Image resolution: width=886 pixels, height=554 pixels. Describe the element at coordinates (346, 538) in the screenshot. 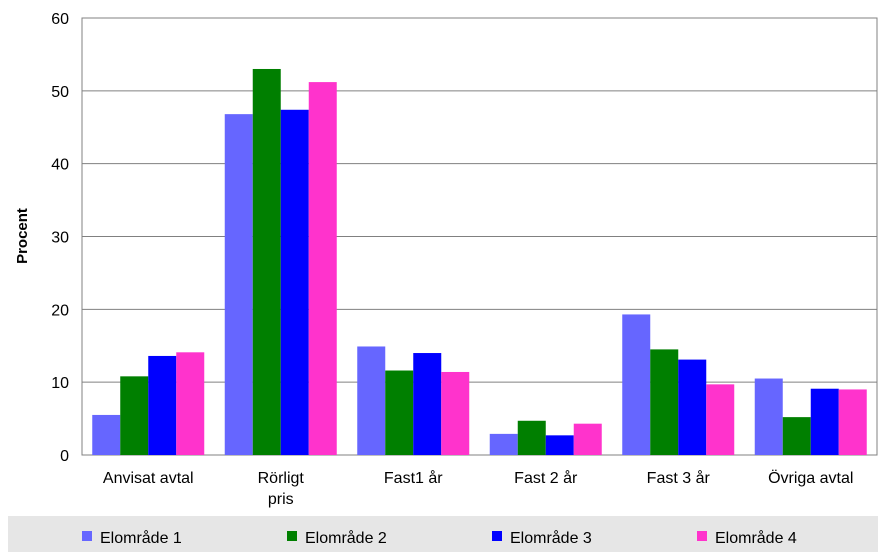

I see `legend-label: Elområde 2` at that location.